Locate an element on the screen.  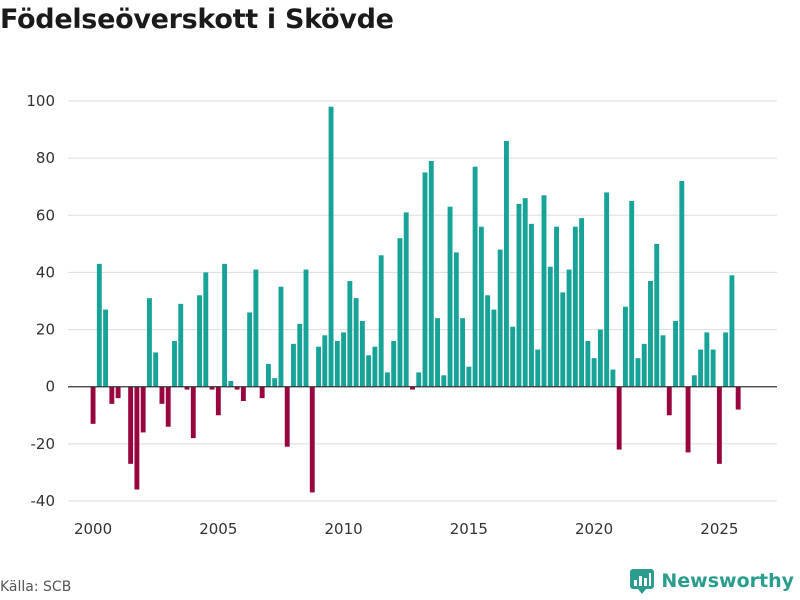
newsworthy-logo: Newsworthy is located at coordinates (711, 581).